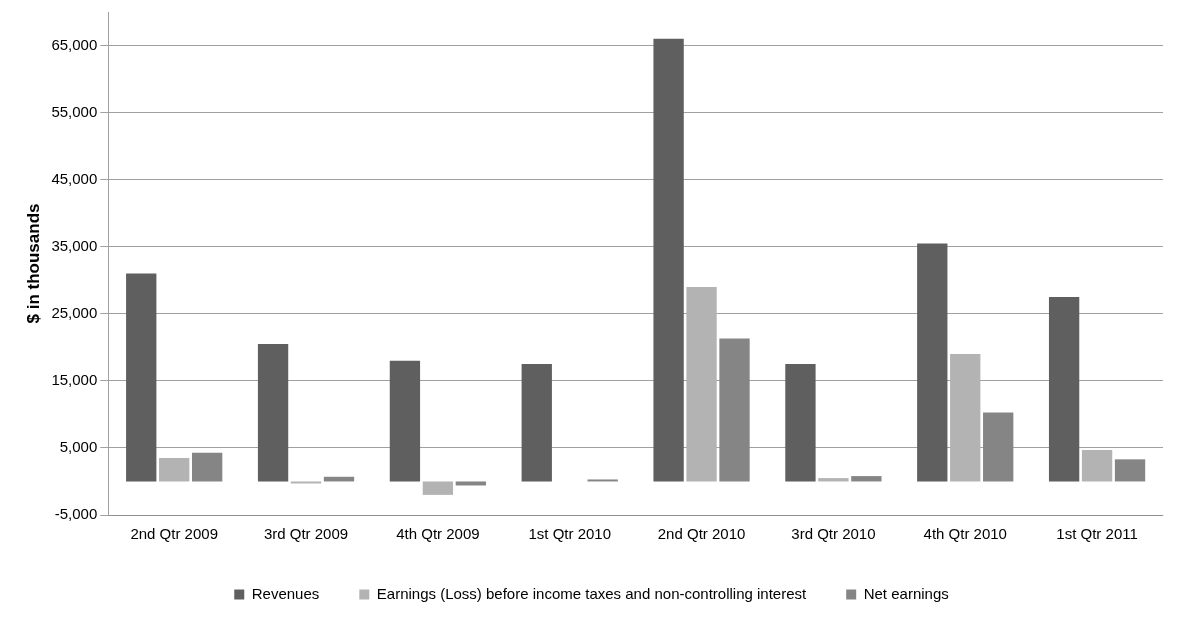  Describe the element at coordinates (76, 514) in the screenshot. I see `y-tick-label: -5,000` at that location.